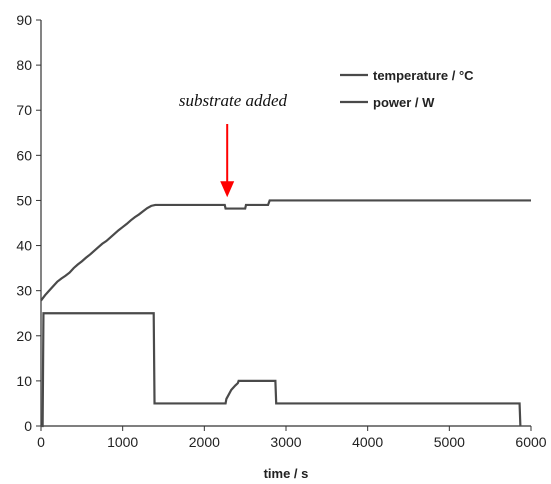 Image resolution: width=551 pixels, height=484 pixels. What do you see at coordinates (24, 200) in the screenshot?
I see `y-tick-label: 50` at bounding box center [24, 200].